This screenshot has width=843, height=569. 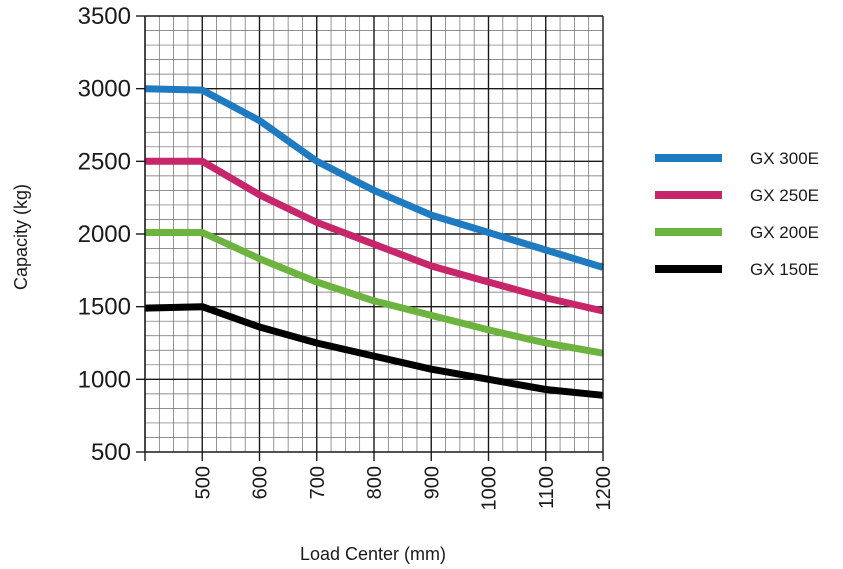 What do you see at coordinates (104, 161) in the screenshot?
I see `y-tick-label: 2500` at bounding box center [104, 161].